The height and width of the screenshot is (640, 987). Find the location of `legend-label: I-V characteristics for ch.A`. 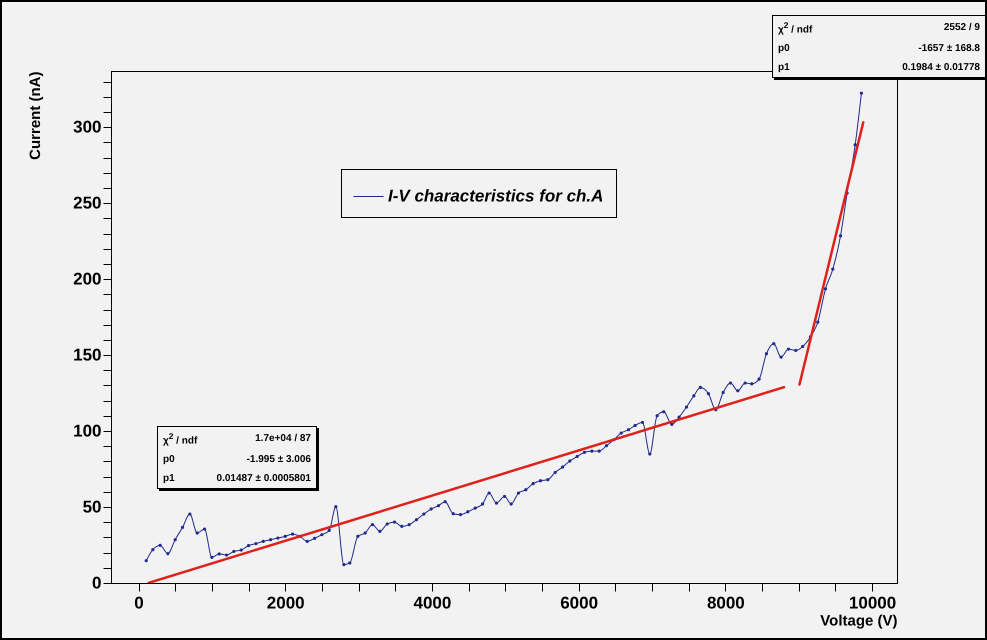

legend-label: I-V characteristics for ch.A is located at coordinates (496, 196).